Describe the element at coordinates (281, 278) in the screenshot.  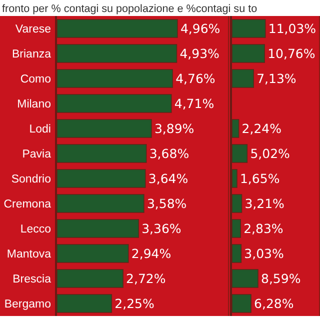
I see `data-label: 8,59%` at that location.